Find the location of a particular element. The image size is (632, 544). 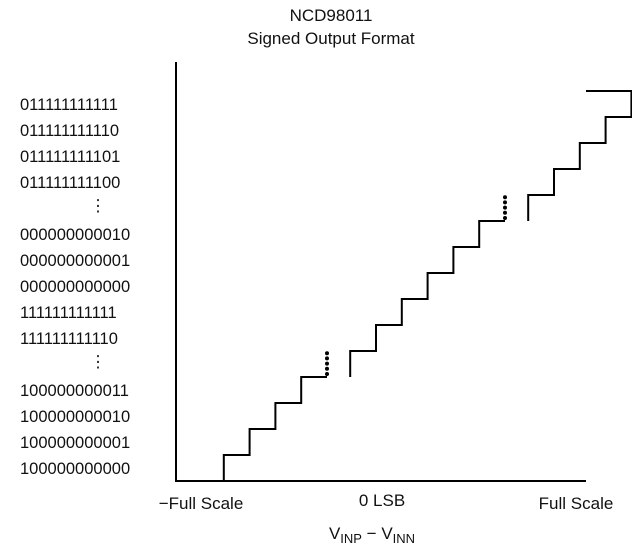

y-tick-label: 000000000000 is located at coordinates (75, 287).